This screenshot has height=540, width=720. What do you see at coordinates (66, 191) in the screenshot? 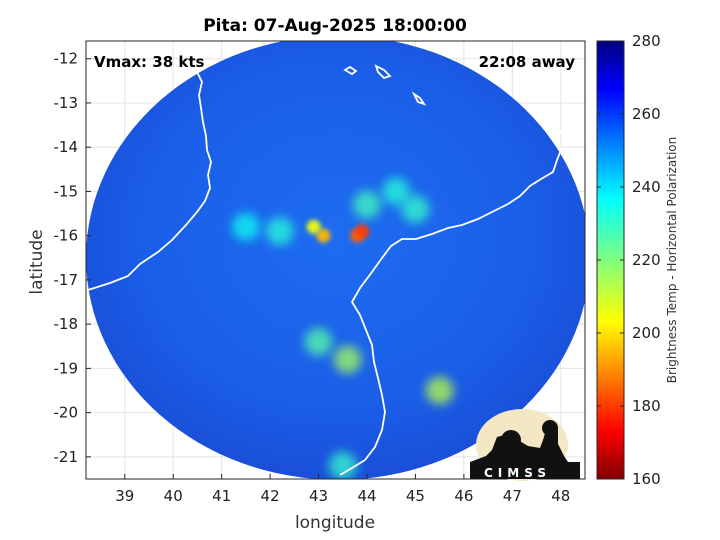
I see `y-tick-label: -15` at bounding box center [66, 191].